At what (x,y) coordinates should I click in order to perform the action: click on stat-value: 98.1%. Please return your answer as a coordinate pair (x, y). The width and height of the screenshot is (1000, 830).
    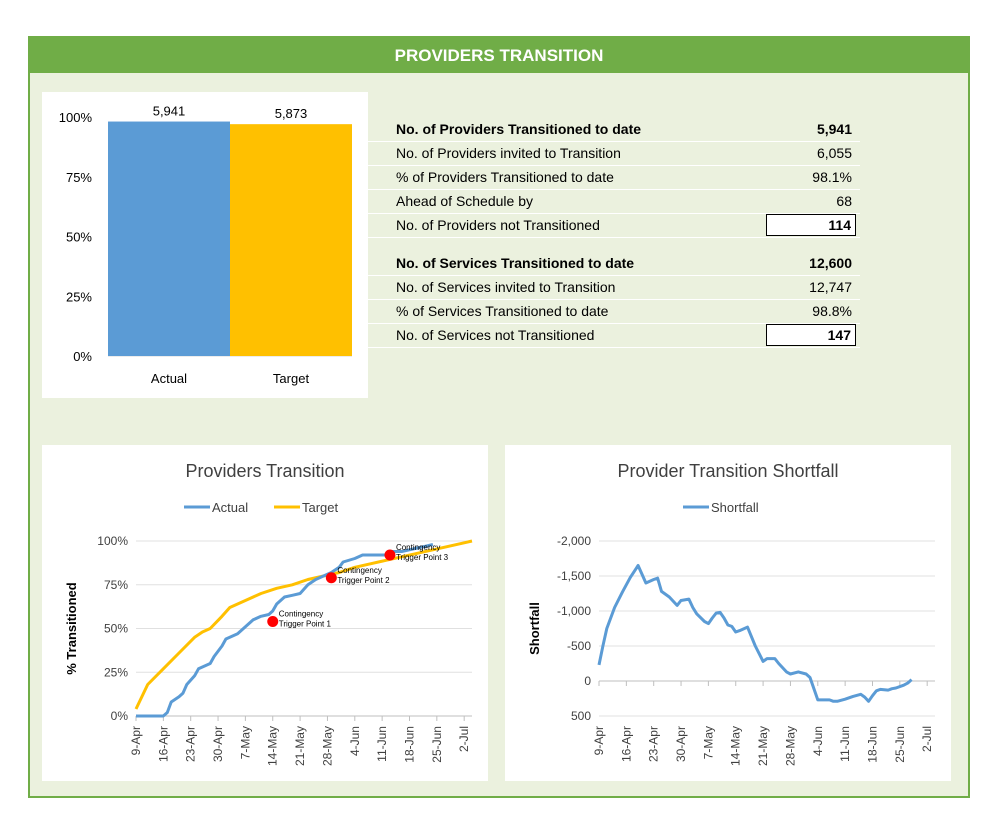
    Looking at the image, I should click on (832, 177).